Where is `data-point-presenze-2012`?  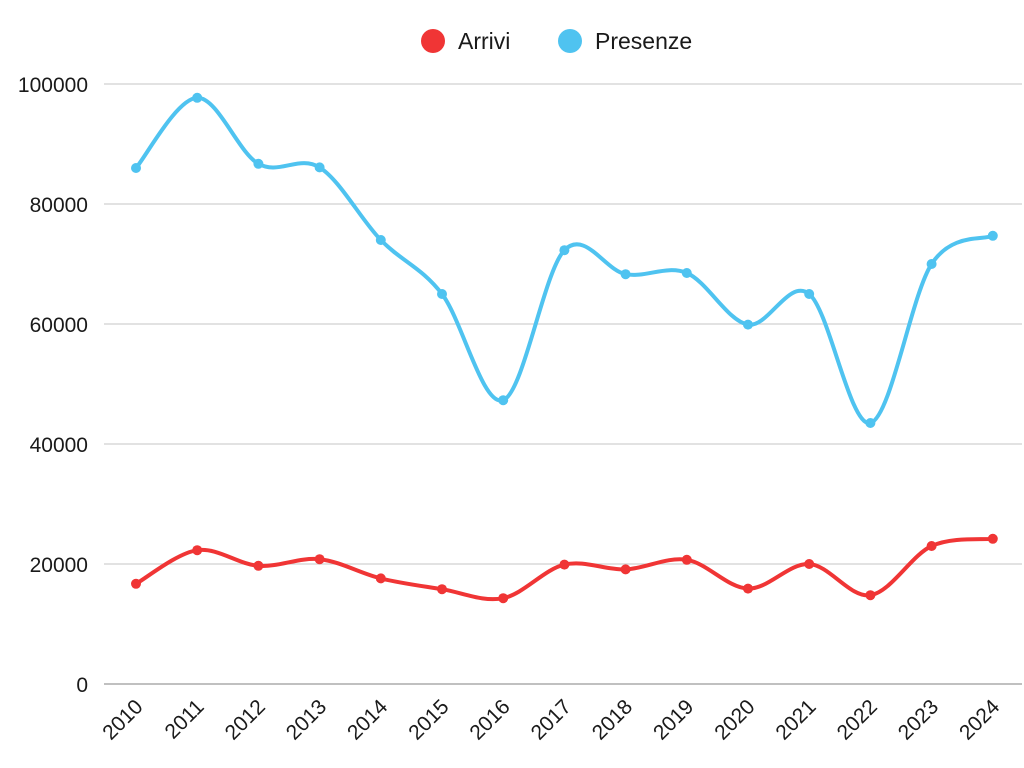
data-point-presenze-2012 is located at coordinates (258, 163).